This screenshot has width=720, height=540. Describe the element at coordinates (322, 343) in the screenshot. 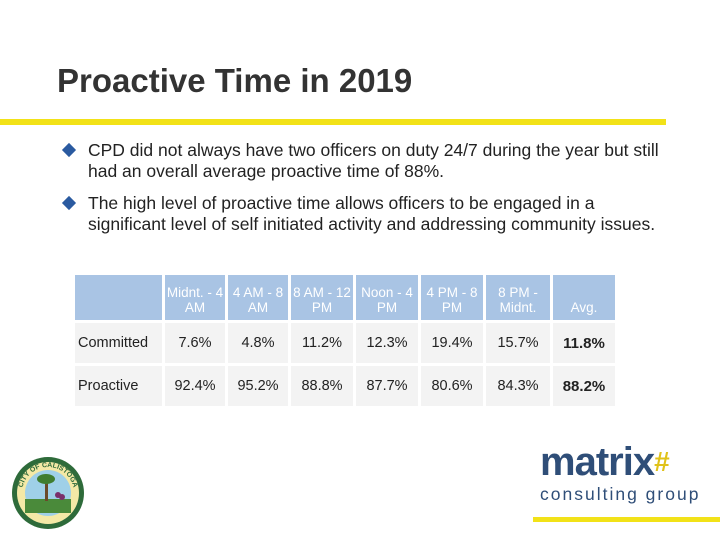

I see `table-cell: 11.2%` at that location.